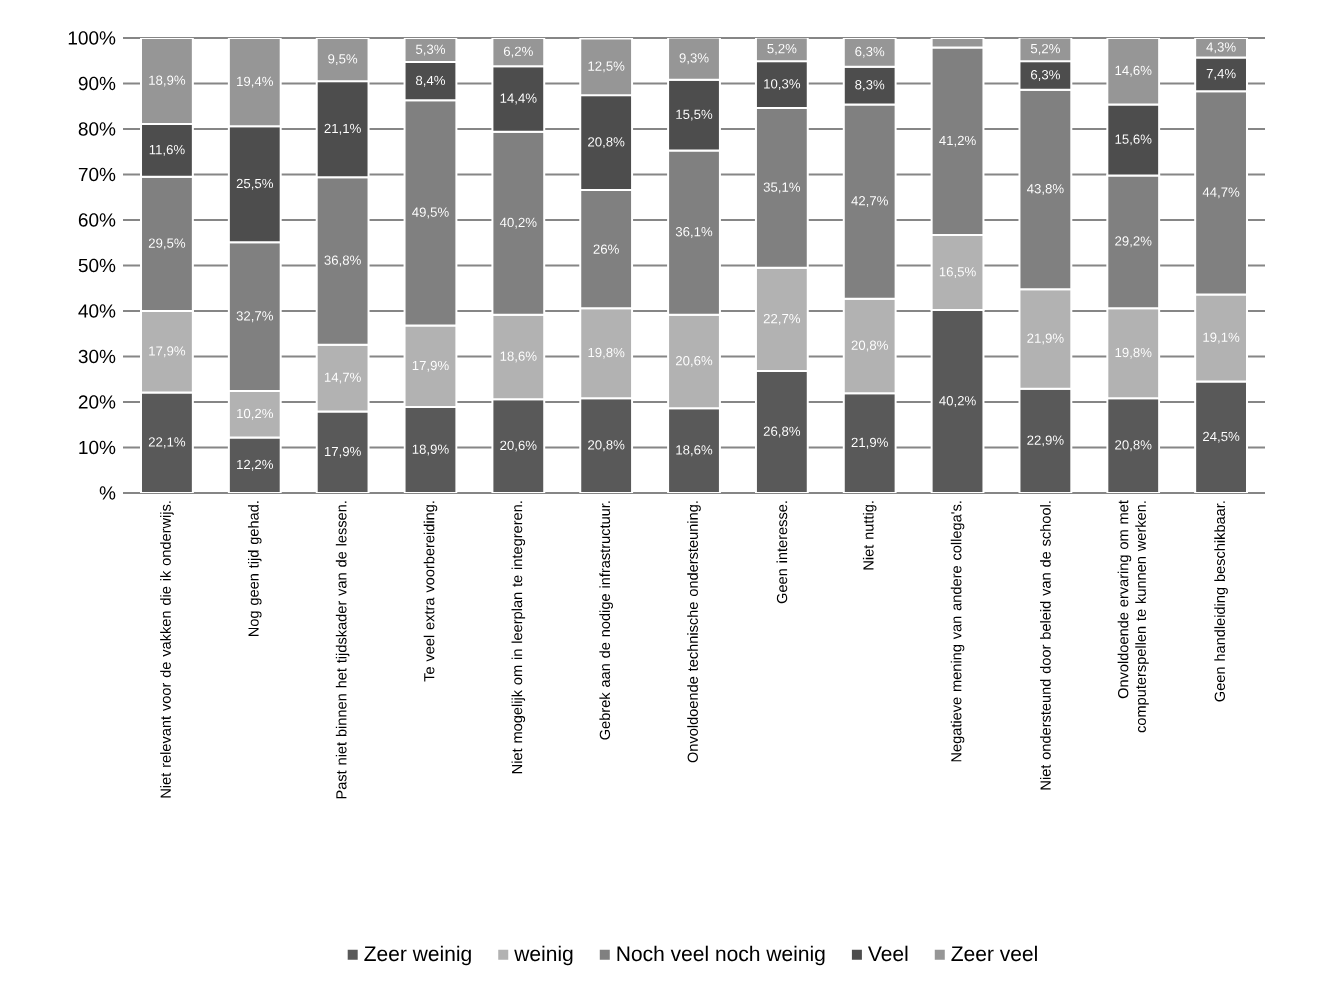 The image size is (1317, 990). Describe the element at coordinates (782, 552) in the screenshot. I see `x-tick-label: Geen interesse.` at that location.